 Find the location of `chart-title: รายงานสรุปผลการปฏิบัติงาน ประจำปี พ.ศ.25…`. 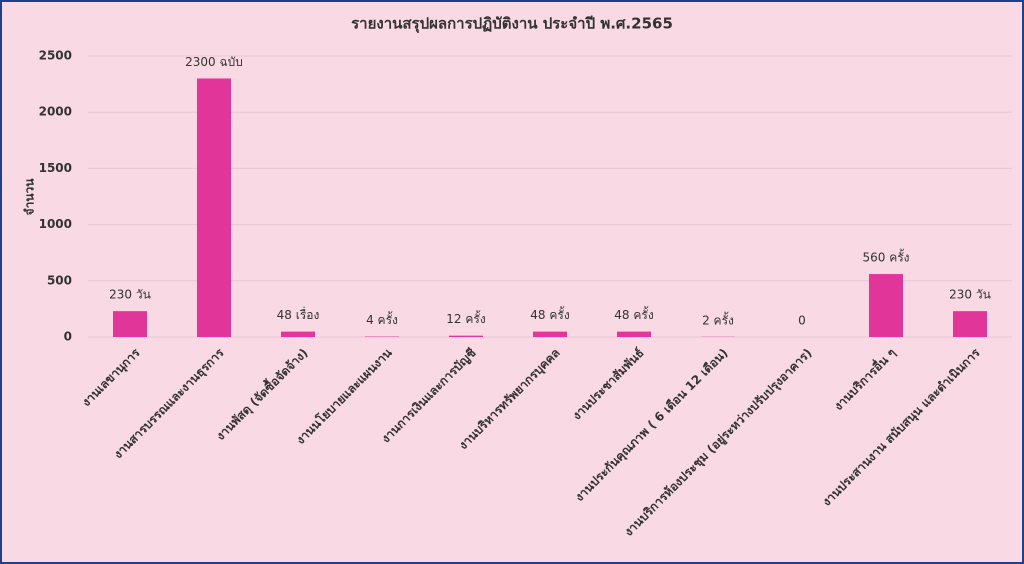

chart-title: รายงานสรุปผลการปฏิบัติงาน ประจำปี พ.ศ.25… is located at coordinates (512, 24).